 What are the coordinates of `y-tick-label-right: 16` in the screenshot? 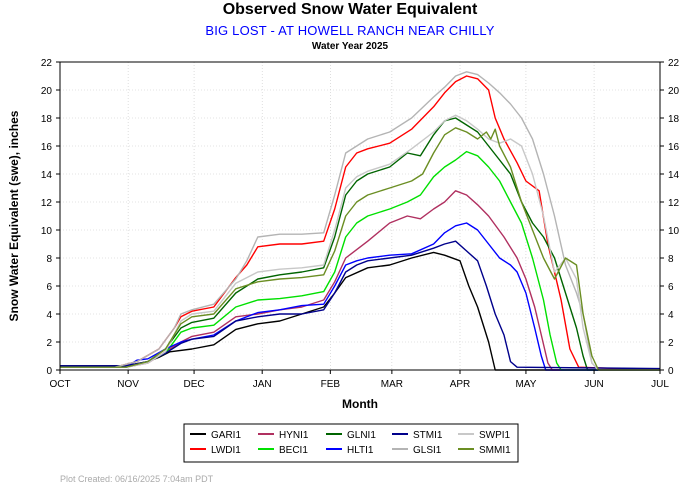 It's located at (674, 147).